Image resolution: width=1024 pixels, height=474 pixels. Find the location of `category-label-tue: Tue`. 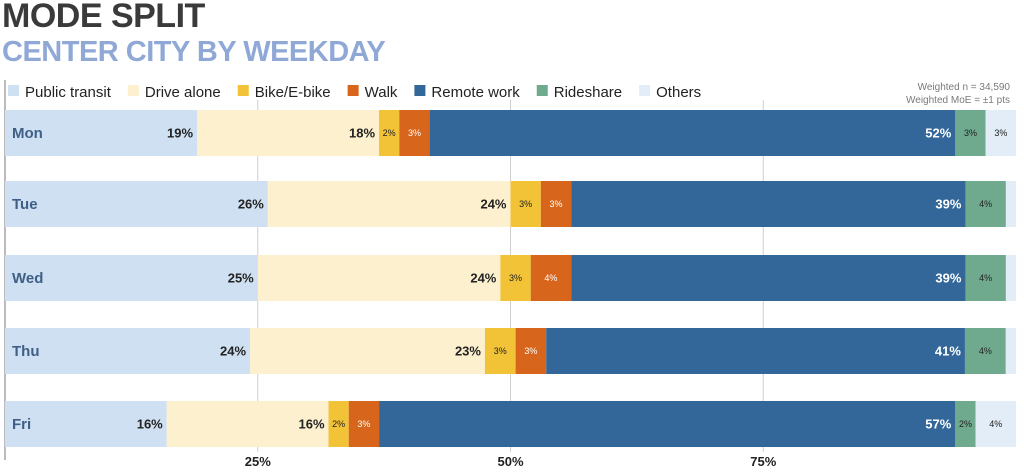

category-label-tue: Tue is located at coordinates (25, 204).